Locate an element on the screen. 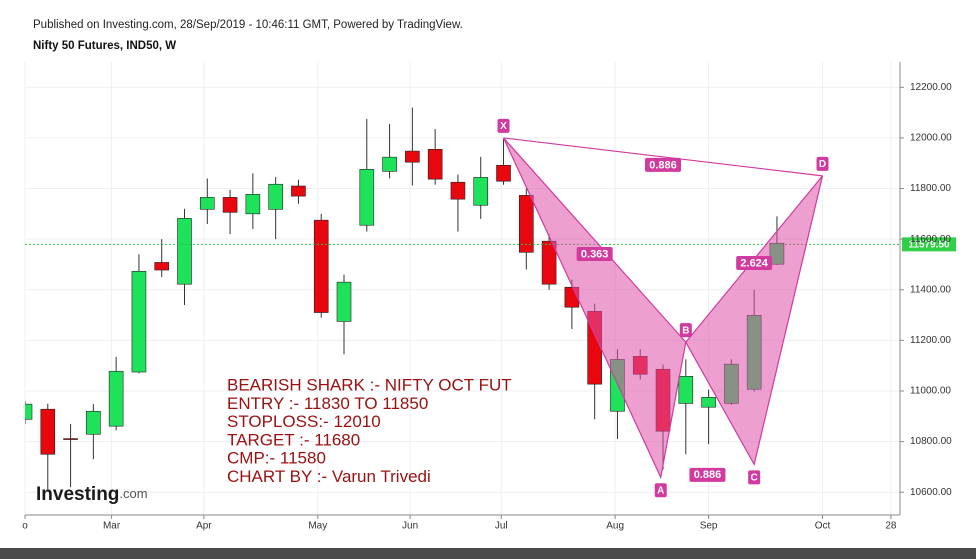 The width and height of the screenshot is (976, 559). x-tick-label: o is located at coordinates (25, 526).